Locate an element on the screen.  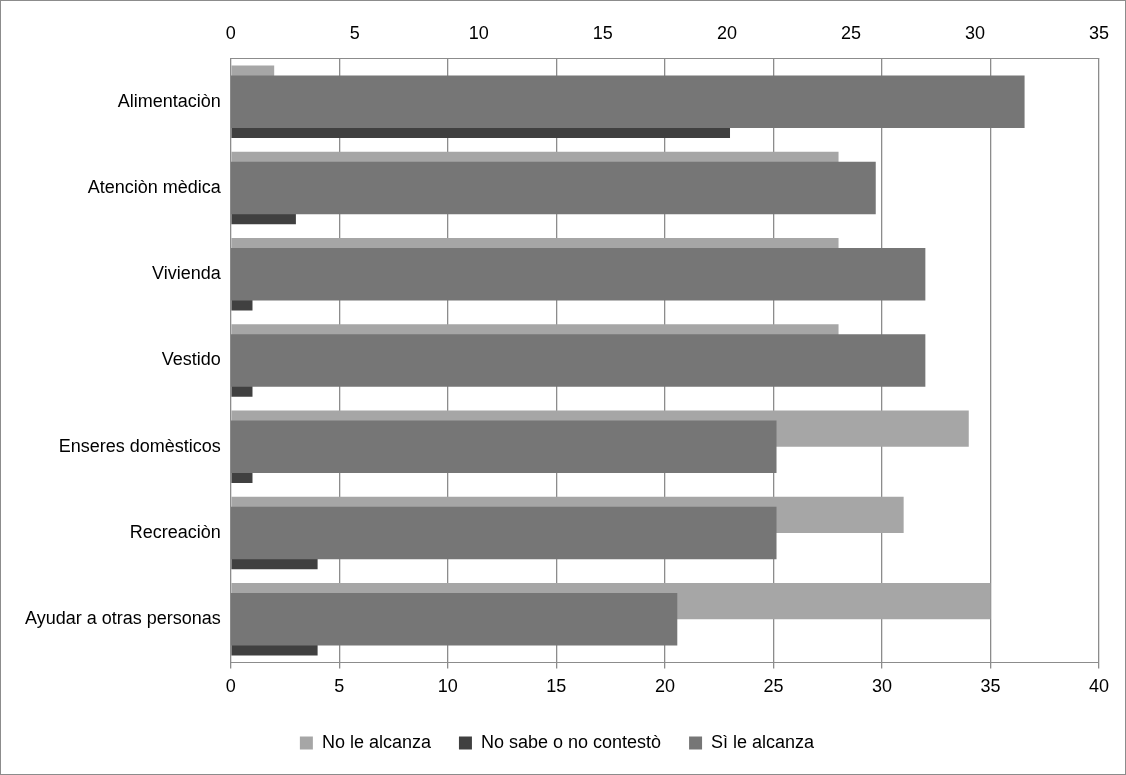
x2-tick-label: 25 is located at coordinates (850, 32).